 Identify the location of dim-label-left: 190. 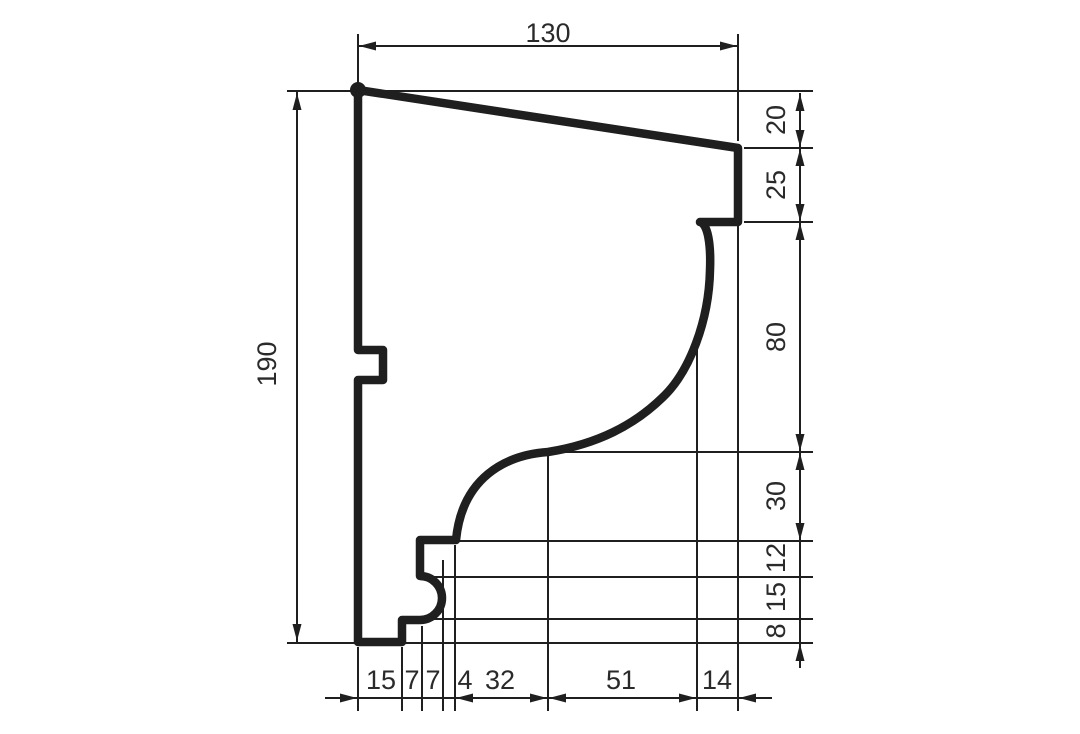
(267, 363).